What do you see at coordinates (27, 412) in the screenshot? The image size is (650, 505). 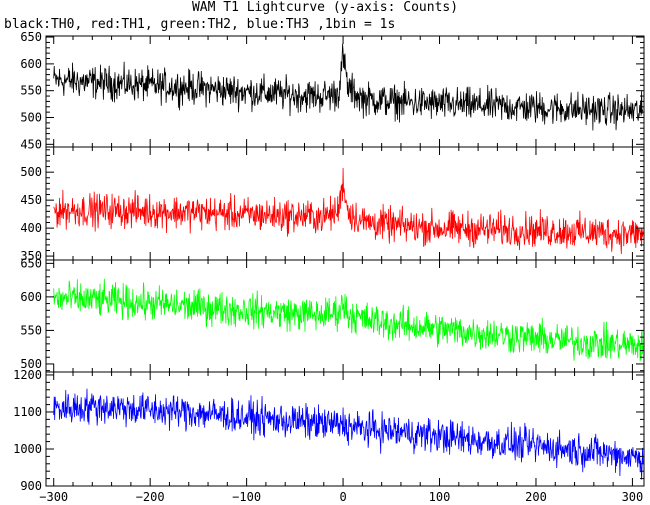 I see `y-tick-label: 1100` at bounding box center [27, 412].